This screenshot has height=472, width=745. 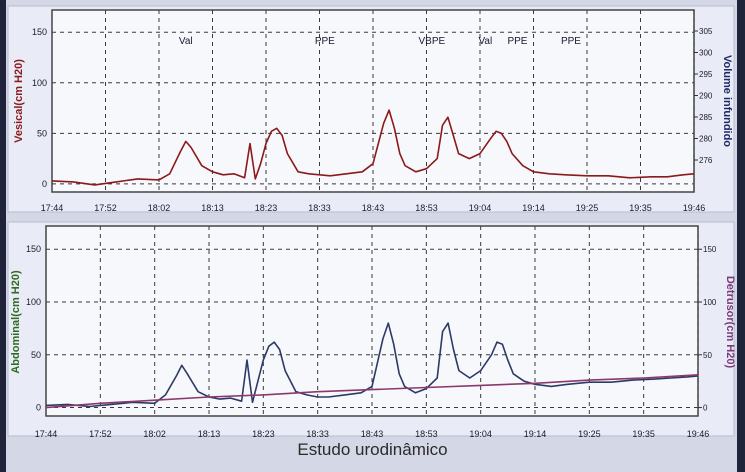 I want to click on y-right-tick-label: 295, so click(x=706, y=74).